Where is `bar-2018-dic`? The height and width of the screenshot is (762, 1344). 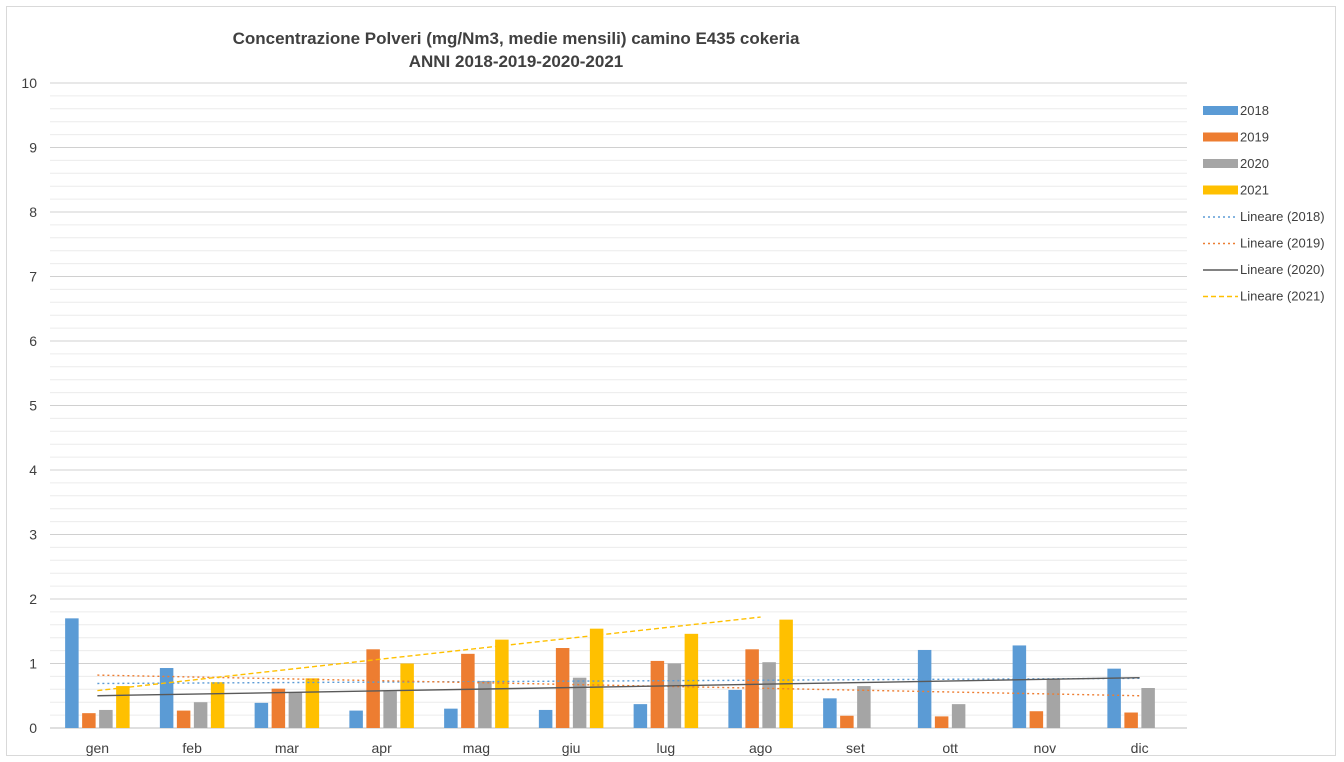
bar-2018-dic is located at coordinates (1114, 698).